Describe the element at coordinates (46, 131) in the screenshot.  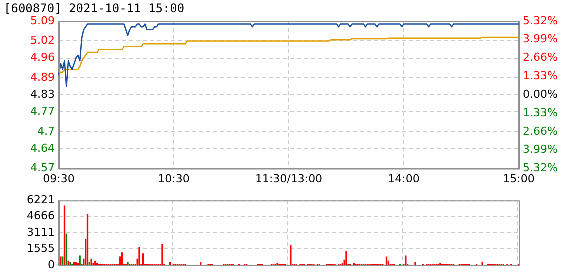
I see `y-tick-label: 4.7` at that location.